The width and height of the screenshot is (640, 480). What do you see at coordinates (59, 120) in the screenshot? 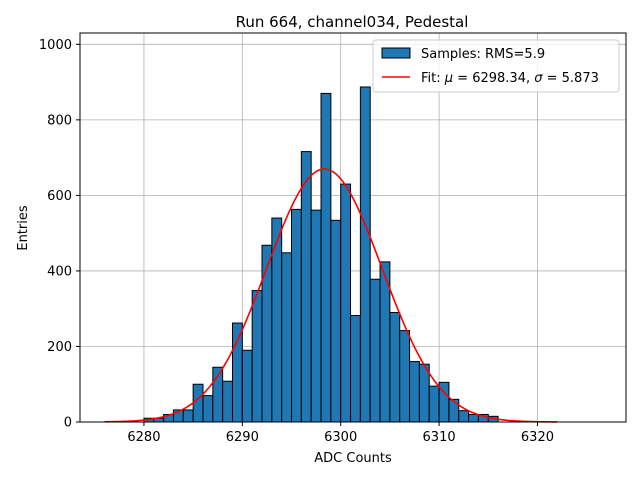
I see `y-tick-label: 800` at bounding box center [59, 120].